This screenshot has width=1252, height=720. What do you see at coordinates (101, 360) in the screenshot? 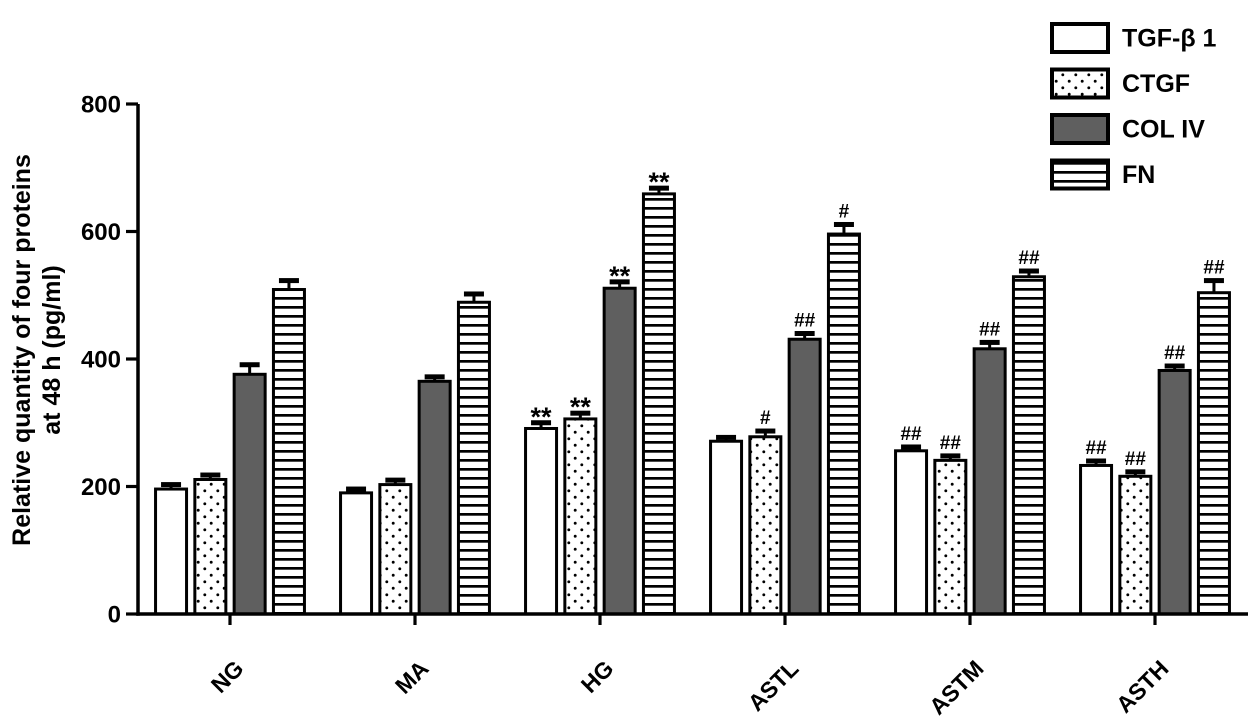
I see `y-tick-label: 400` at bounding box center [101, 360].